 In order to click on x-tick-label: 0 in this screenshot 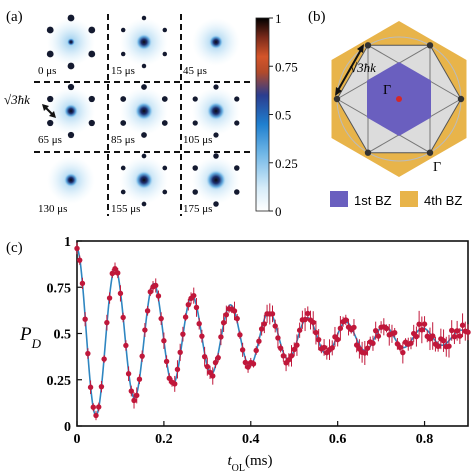, I will do `click(77, 439)`.